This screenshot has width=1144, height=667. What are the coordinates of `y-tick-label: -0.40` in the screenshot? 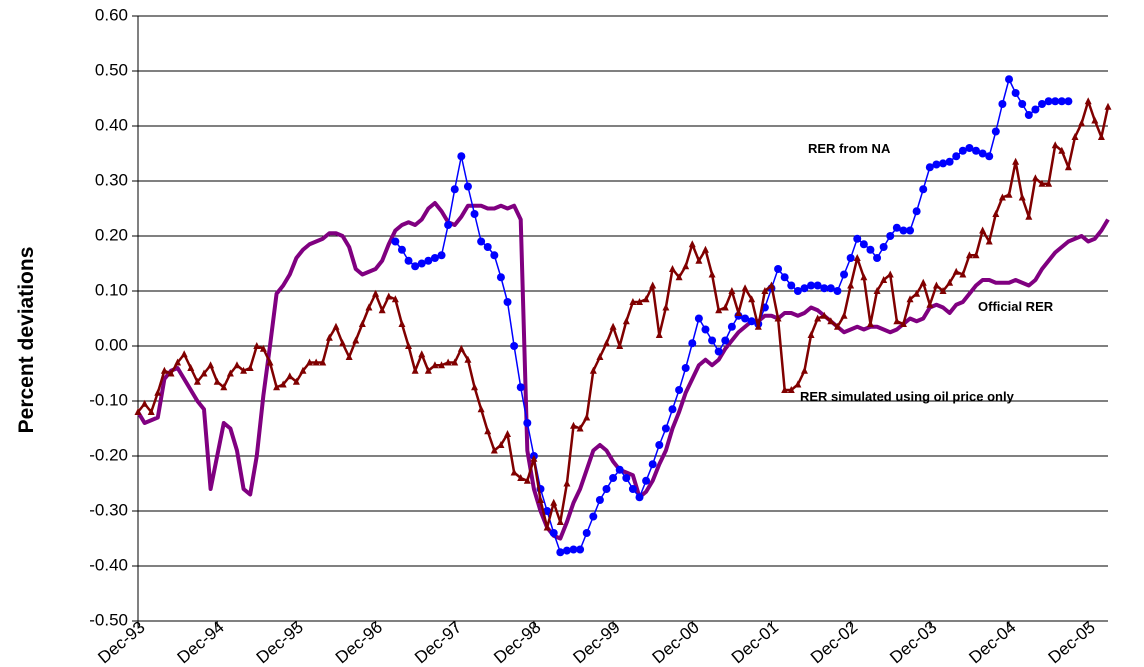 It's located at (108, 564).